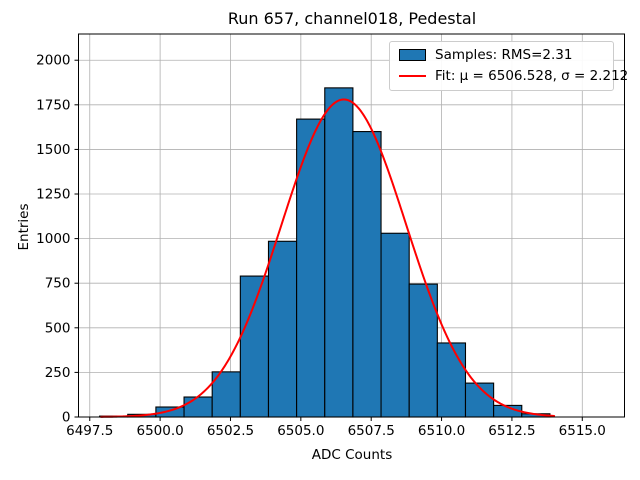  Describe the element at coordinates (58, 328) in the screenshot. I see `y-tick-label: 500` at that location.